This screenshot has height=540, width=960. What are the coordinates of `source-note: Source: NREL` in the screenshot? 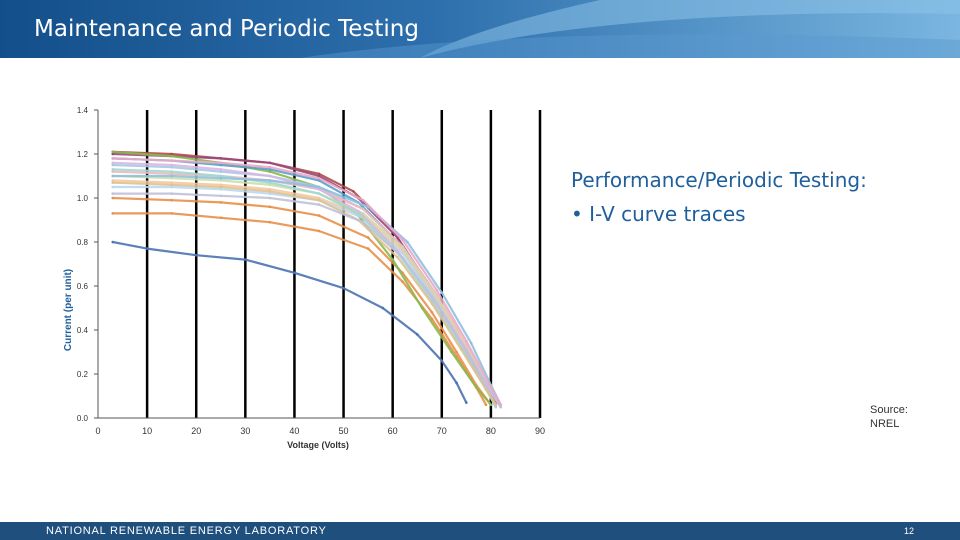 It's located at (889, 417).